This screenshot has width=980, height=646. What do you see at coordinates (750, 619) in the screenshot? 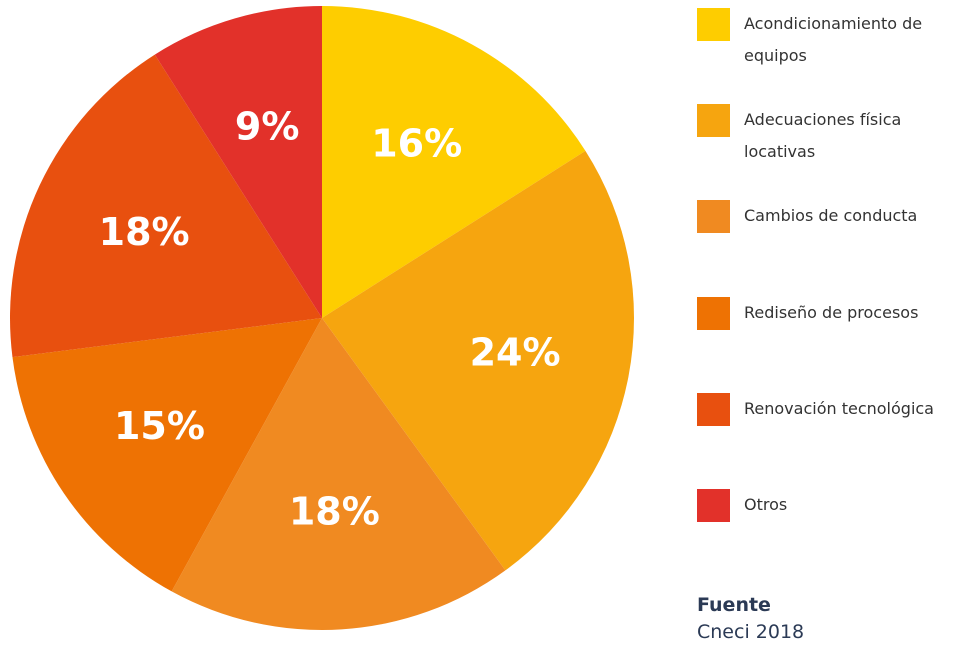
I see `source: Fuente Cneci 2018` at bounding box center [750, 619].